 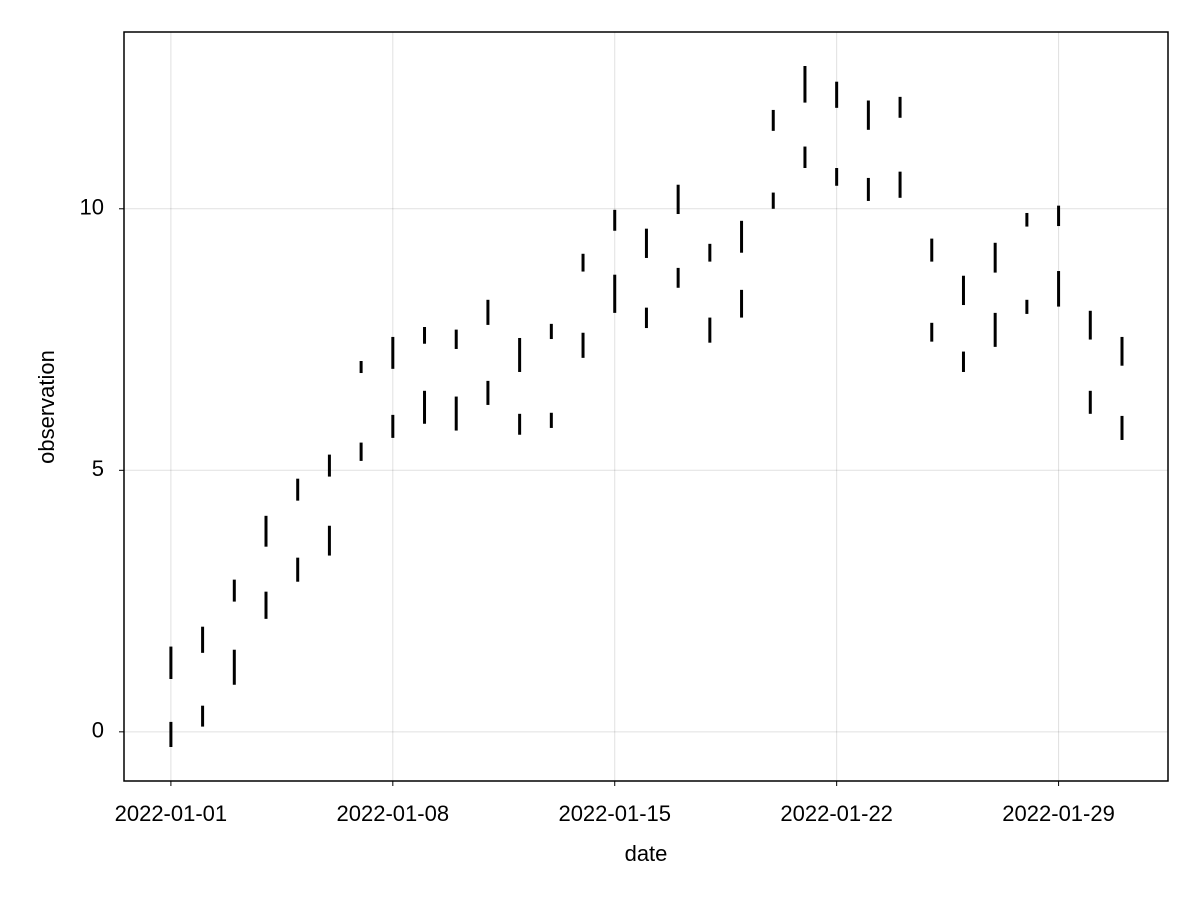 What do you see at coordinates (92, 207) in the screenshot?
I see `y-tick-label: 10` at bounding box center [92, 207].